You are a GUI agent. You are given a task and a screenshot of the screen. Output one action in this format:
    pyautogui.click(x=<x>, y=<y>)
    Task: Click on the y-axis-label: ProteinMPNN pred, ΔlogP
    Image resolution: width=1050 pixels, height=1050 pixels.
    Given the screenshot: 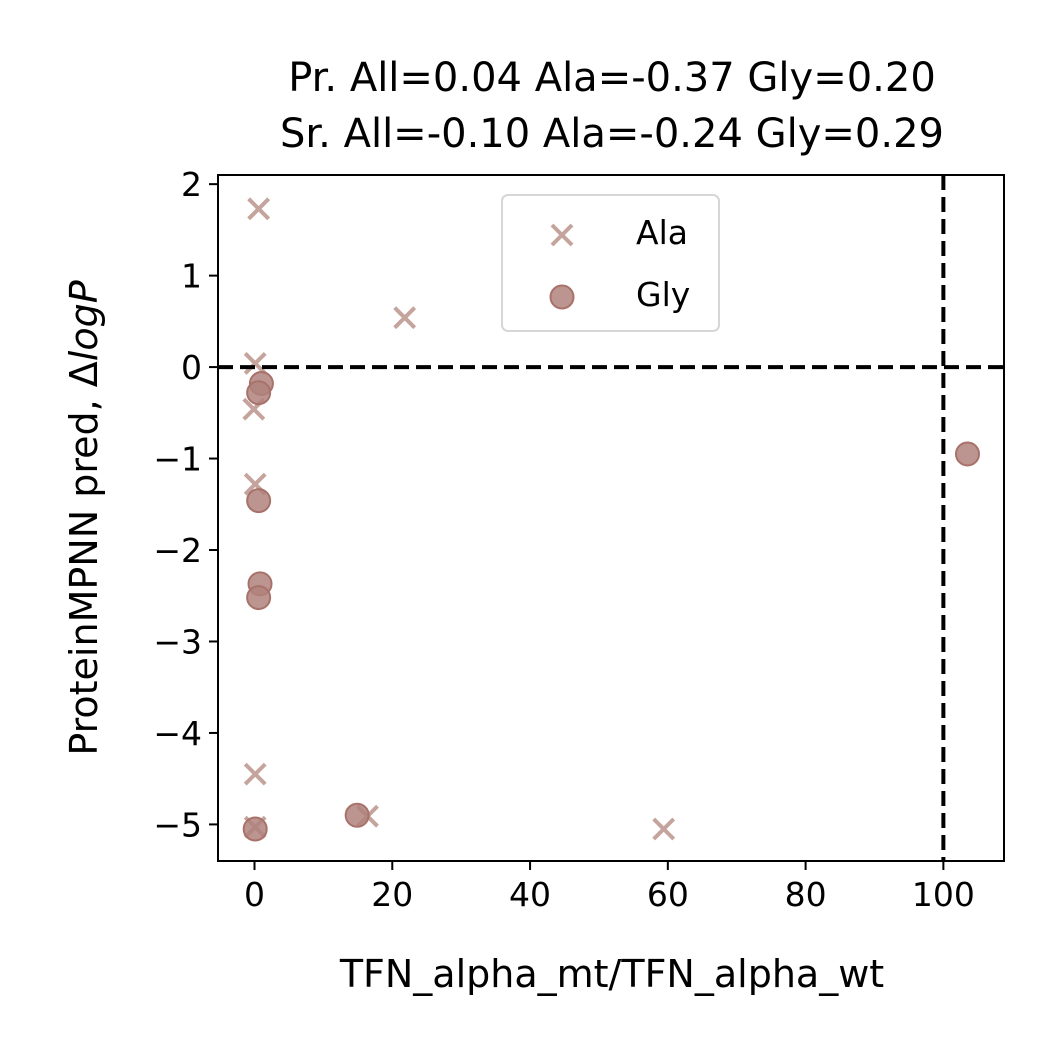 What is the action you would take?
    pyautogui.click(x=84, y=517)
    